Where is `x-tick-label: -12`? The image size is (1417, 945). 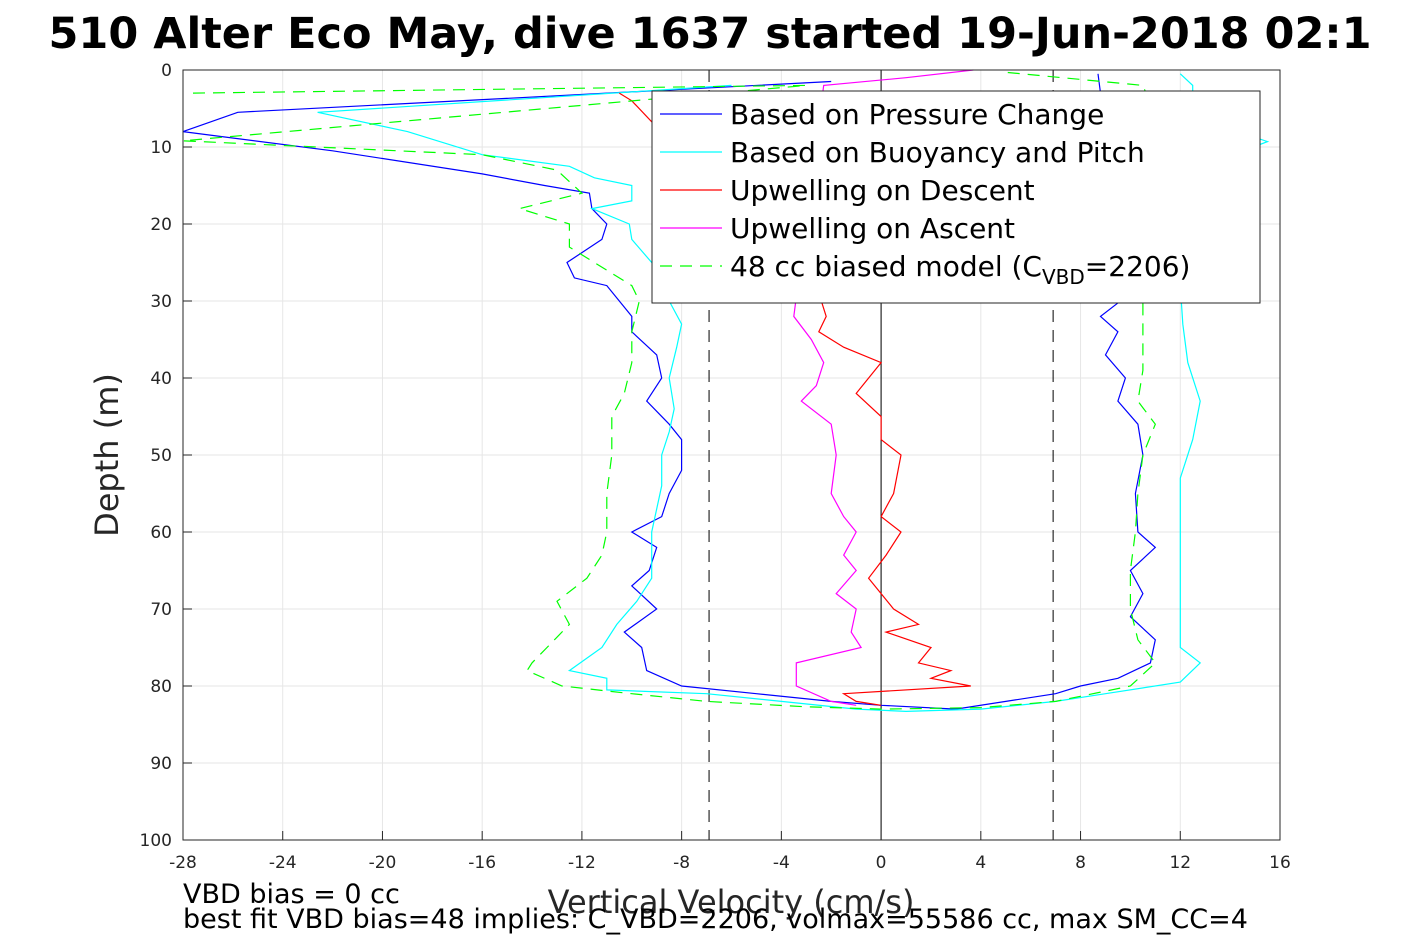
x-tick-label: -12 is located at coordinates (582, 863).